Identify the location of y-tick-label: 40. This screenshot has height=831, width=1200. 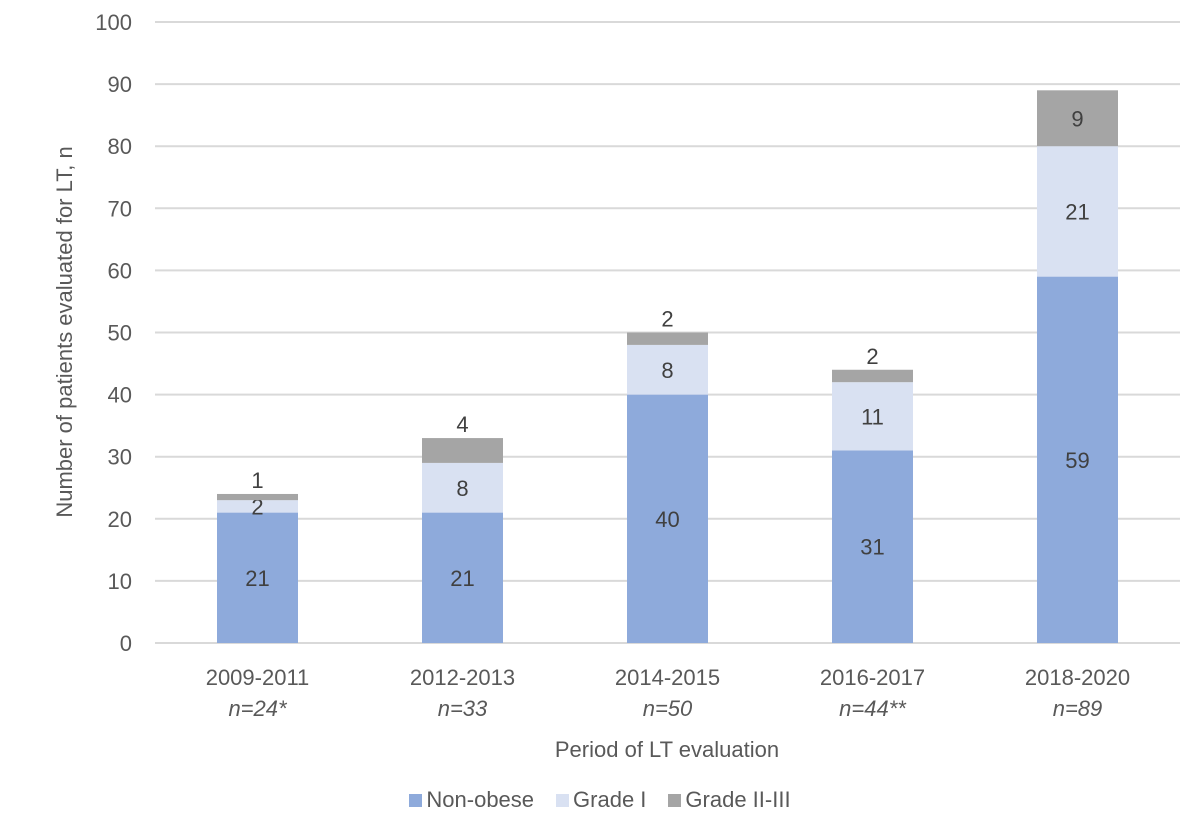
(120, 395).